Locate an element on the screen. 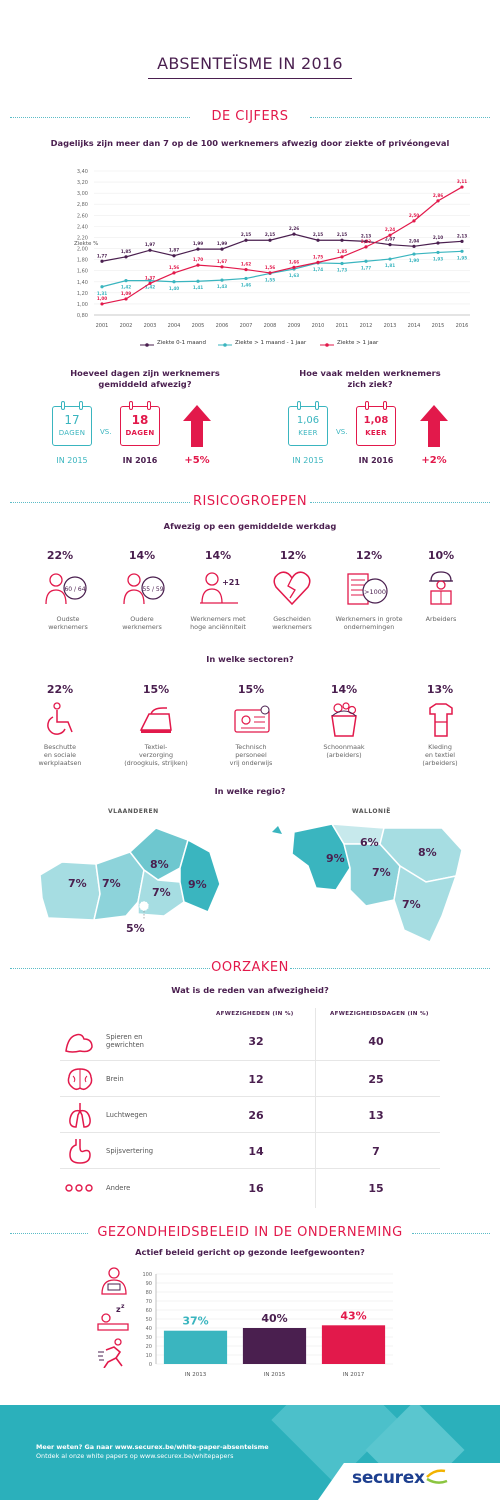  data-label: 1,56 is located at coordinates (270, 267).